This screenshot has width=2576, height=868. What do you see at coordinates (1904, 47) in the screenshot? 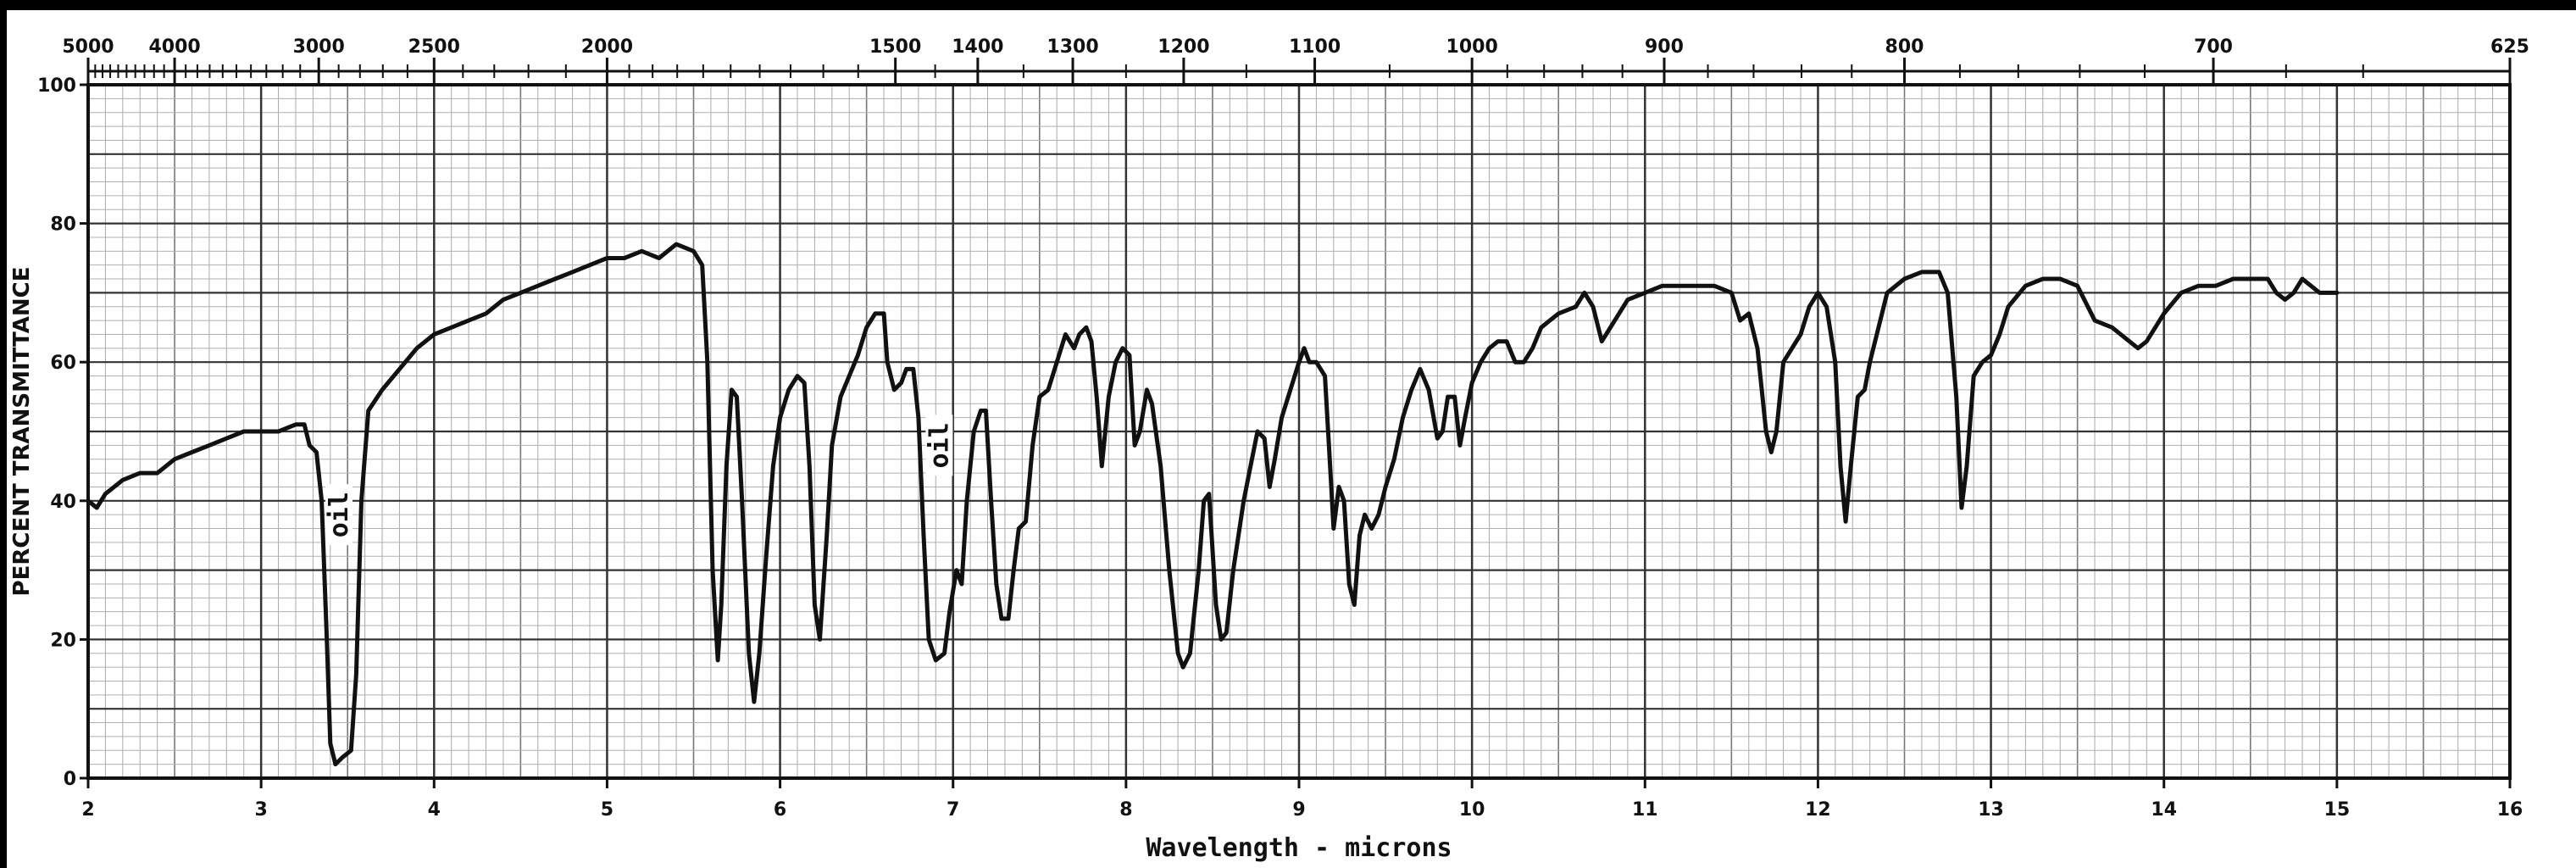
I see `top-tick-label: 800` at bounding box center [1904, 47].